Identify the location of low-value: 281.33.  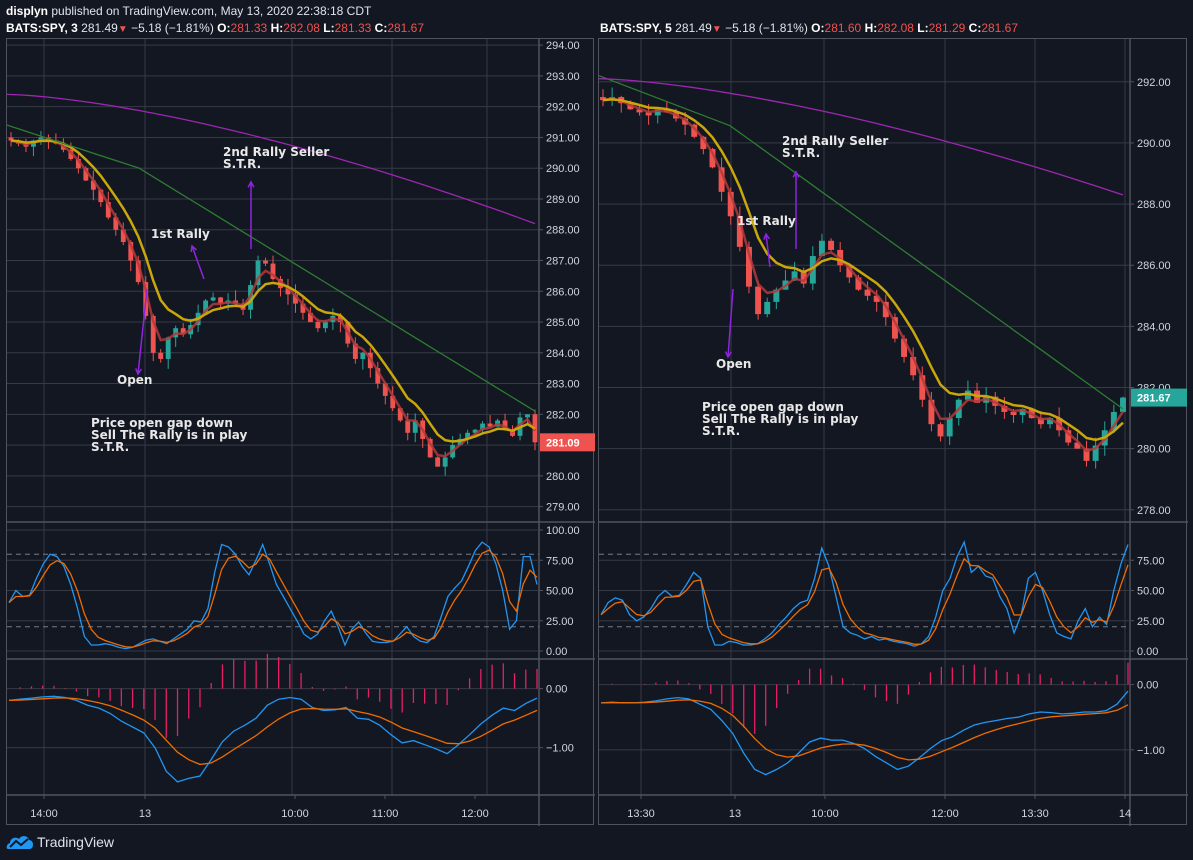
(353, 28).